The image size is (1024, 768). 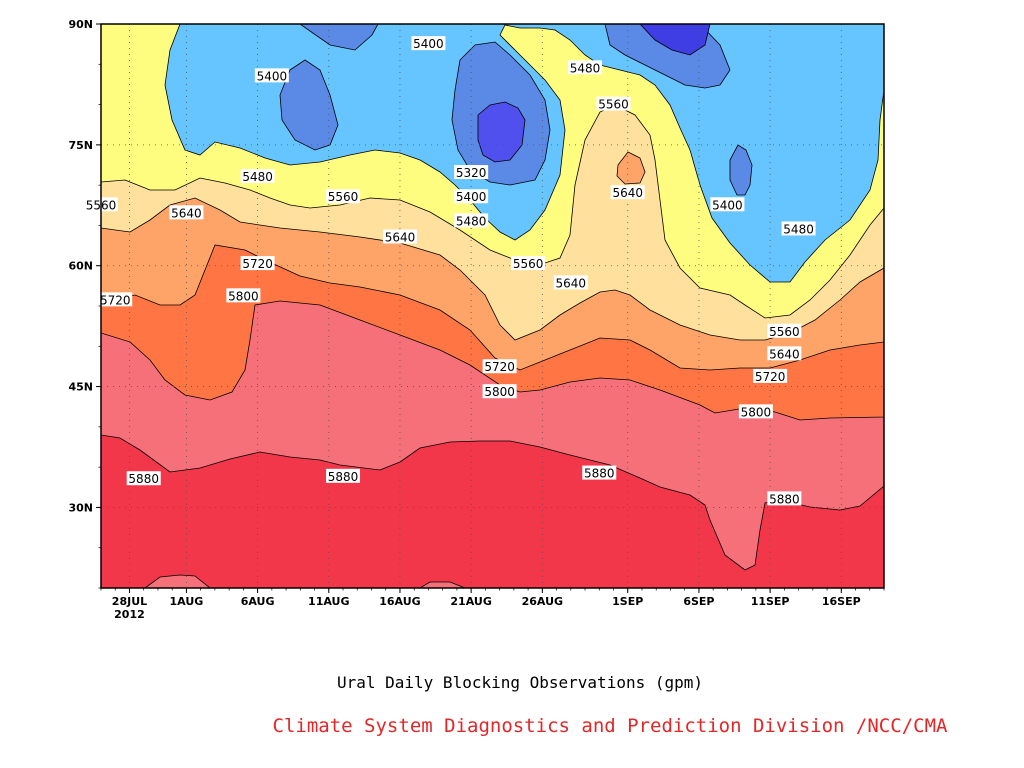 What do you see at coordinates (627, 601) in the screenshot?
I see `x-tick-label: 1SEP` at bounding box center [627, 601].